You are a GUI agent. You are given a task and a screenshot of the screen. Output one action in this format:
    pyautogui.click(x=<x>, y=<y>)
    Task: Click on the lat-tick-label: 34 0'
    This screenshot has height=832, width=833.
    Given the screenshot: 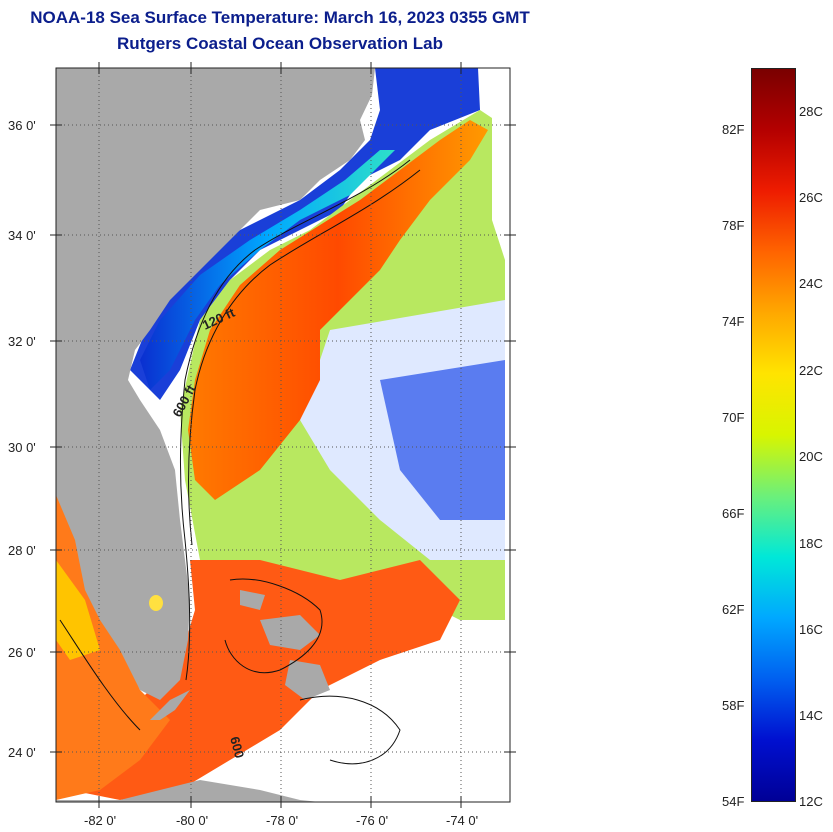 What is the action you would take?
    pyautogui.click(x=22, y=235)
    